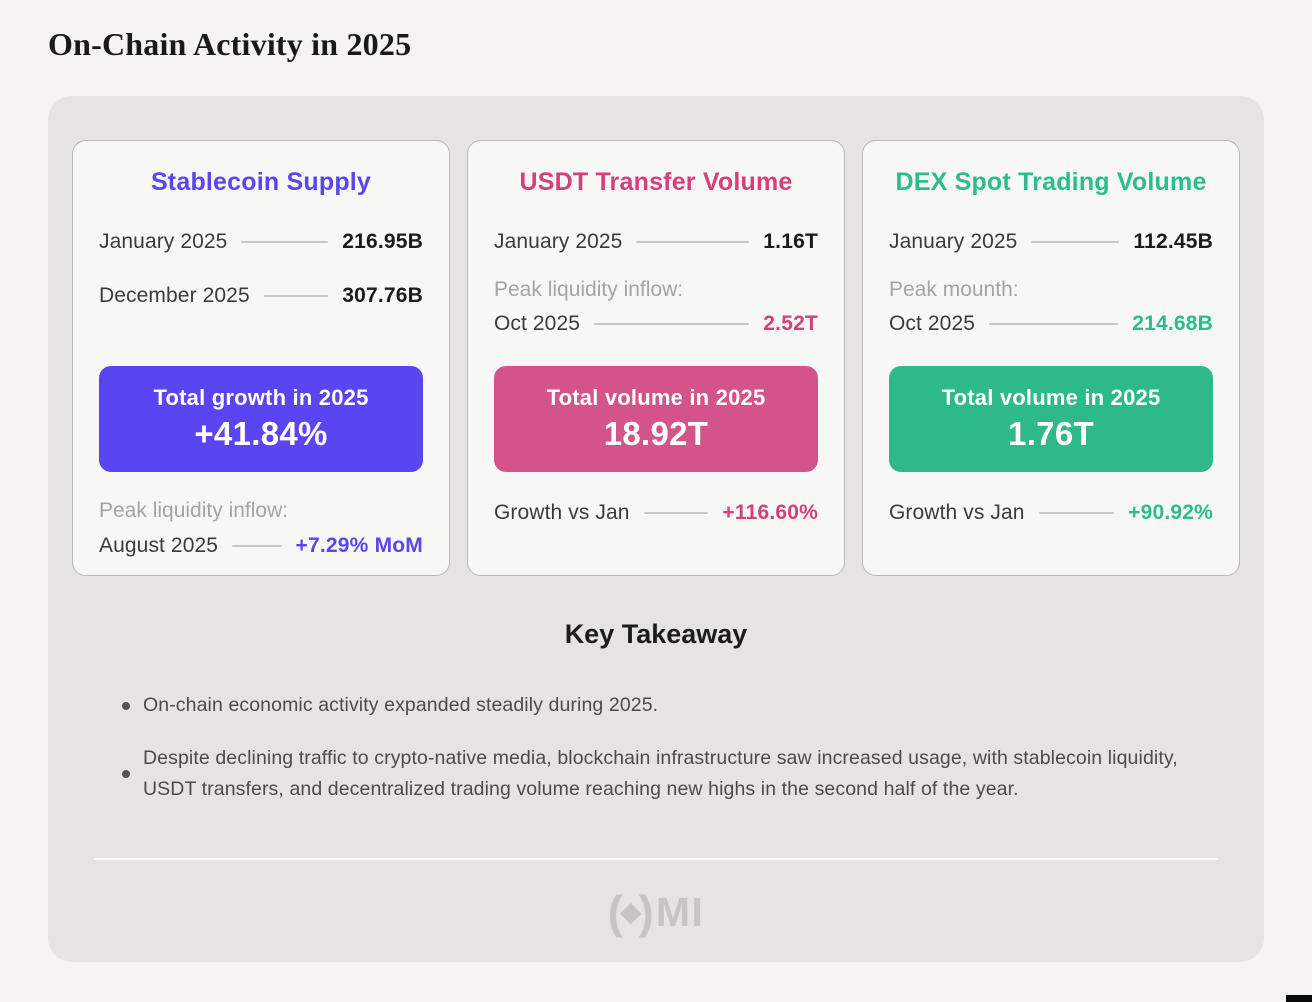 The width and height of the screenshot is (1312, 1002). Describe the element at coordinates (261, 397) in the screenshot. I see `highlight-label: Total growth in 2025` at that location.